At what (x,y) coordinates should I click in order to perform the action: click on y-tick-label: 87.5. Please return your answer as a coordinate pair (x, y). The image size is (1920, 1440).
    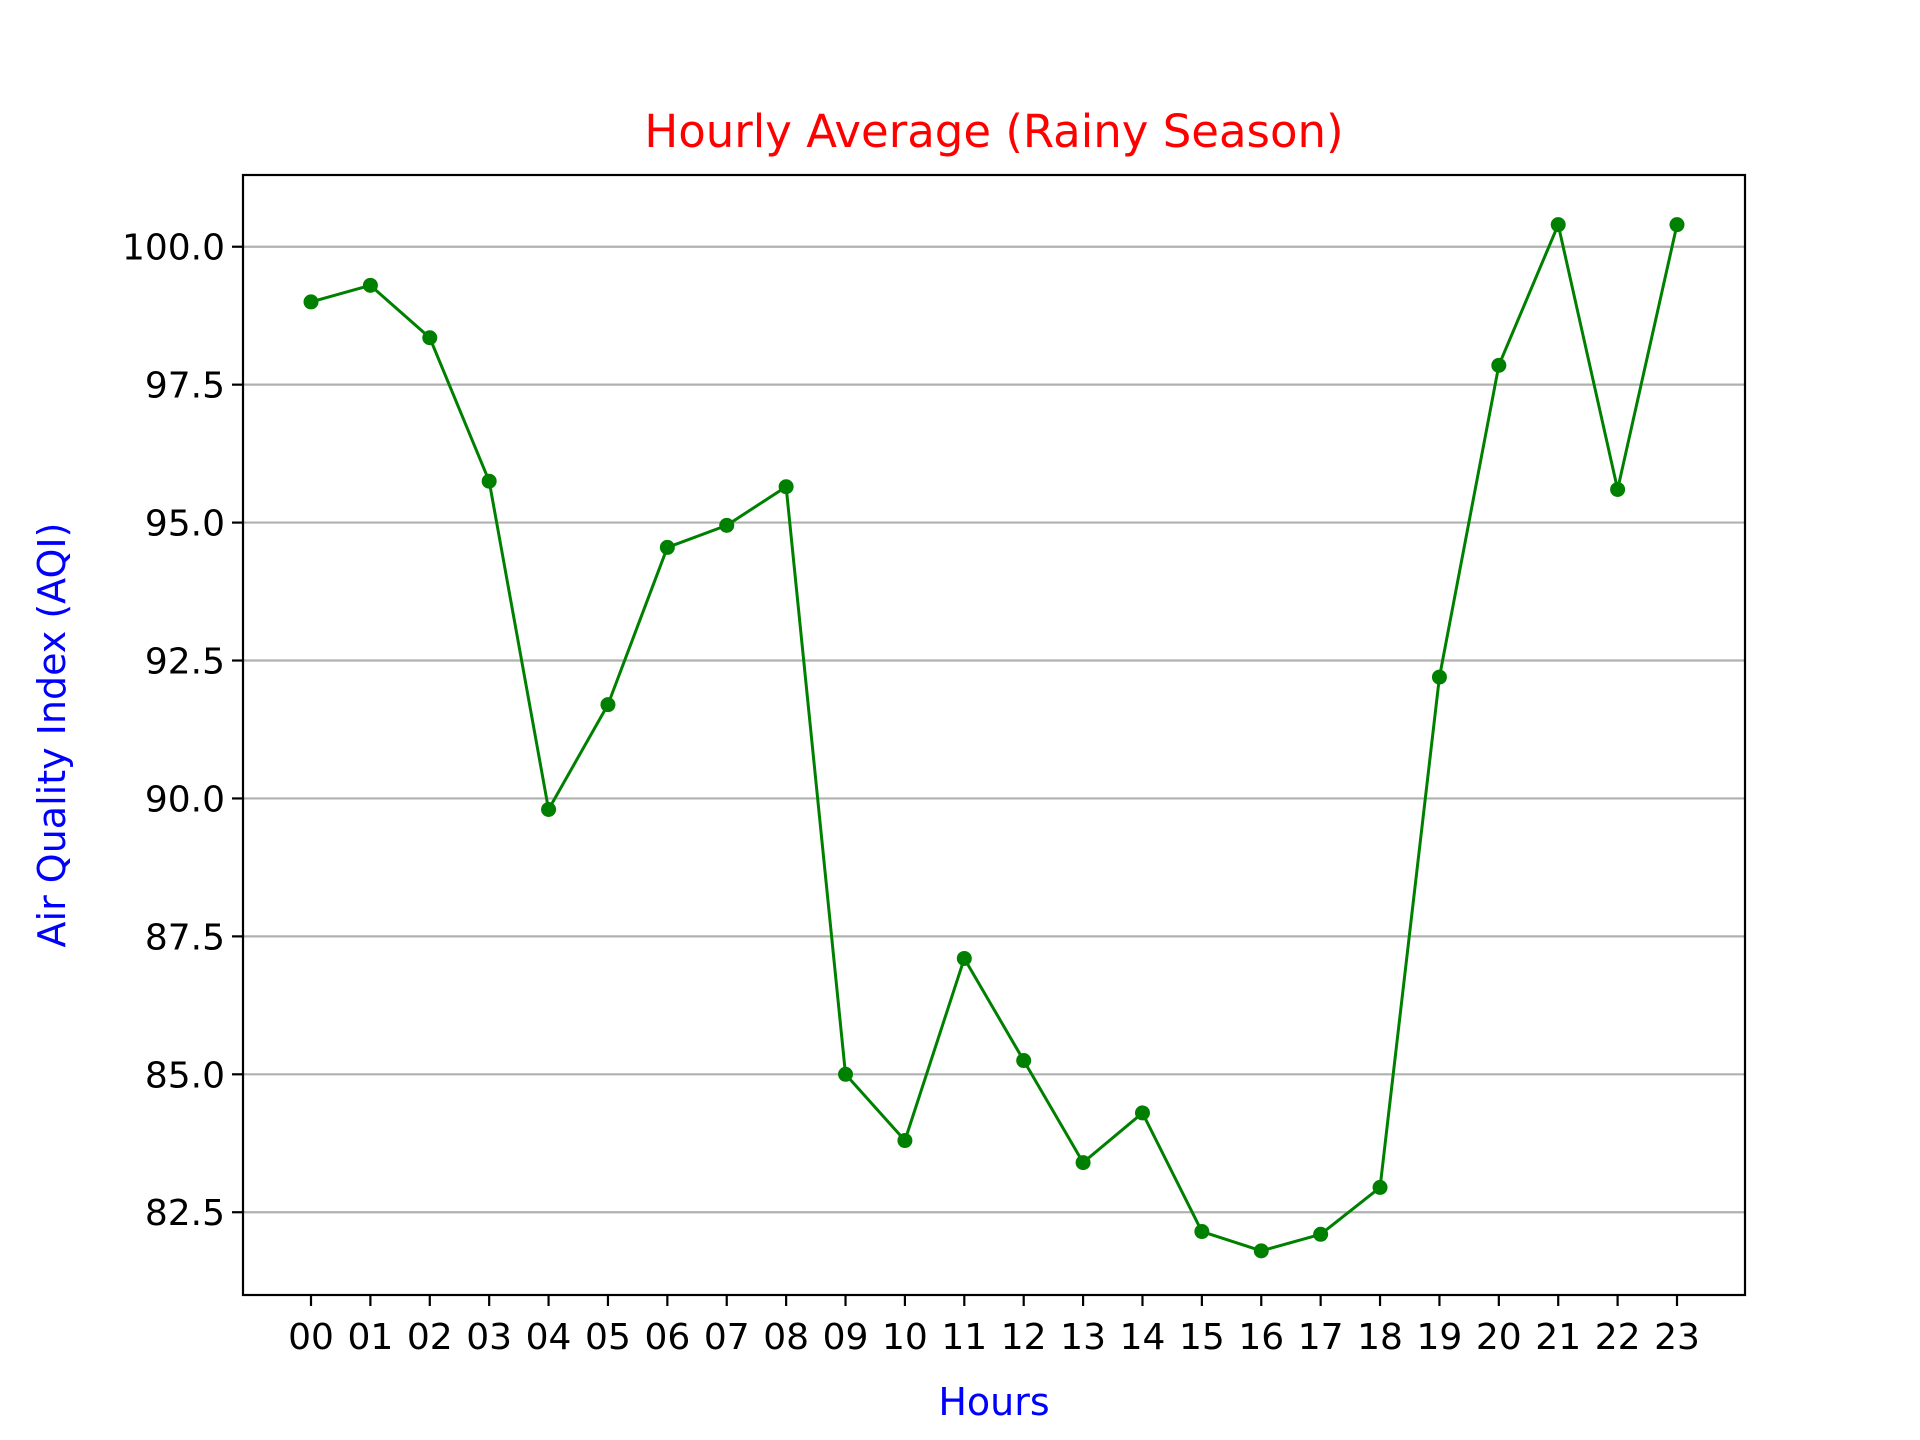
    Looking at the image, I should click on (185, 937).